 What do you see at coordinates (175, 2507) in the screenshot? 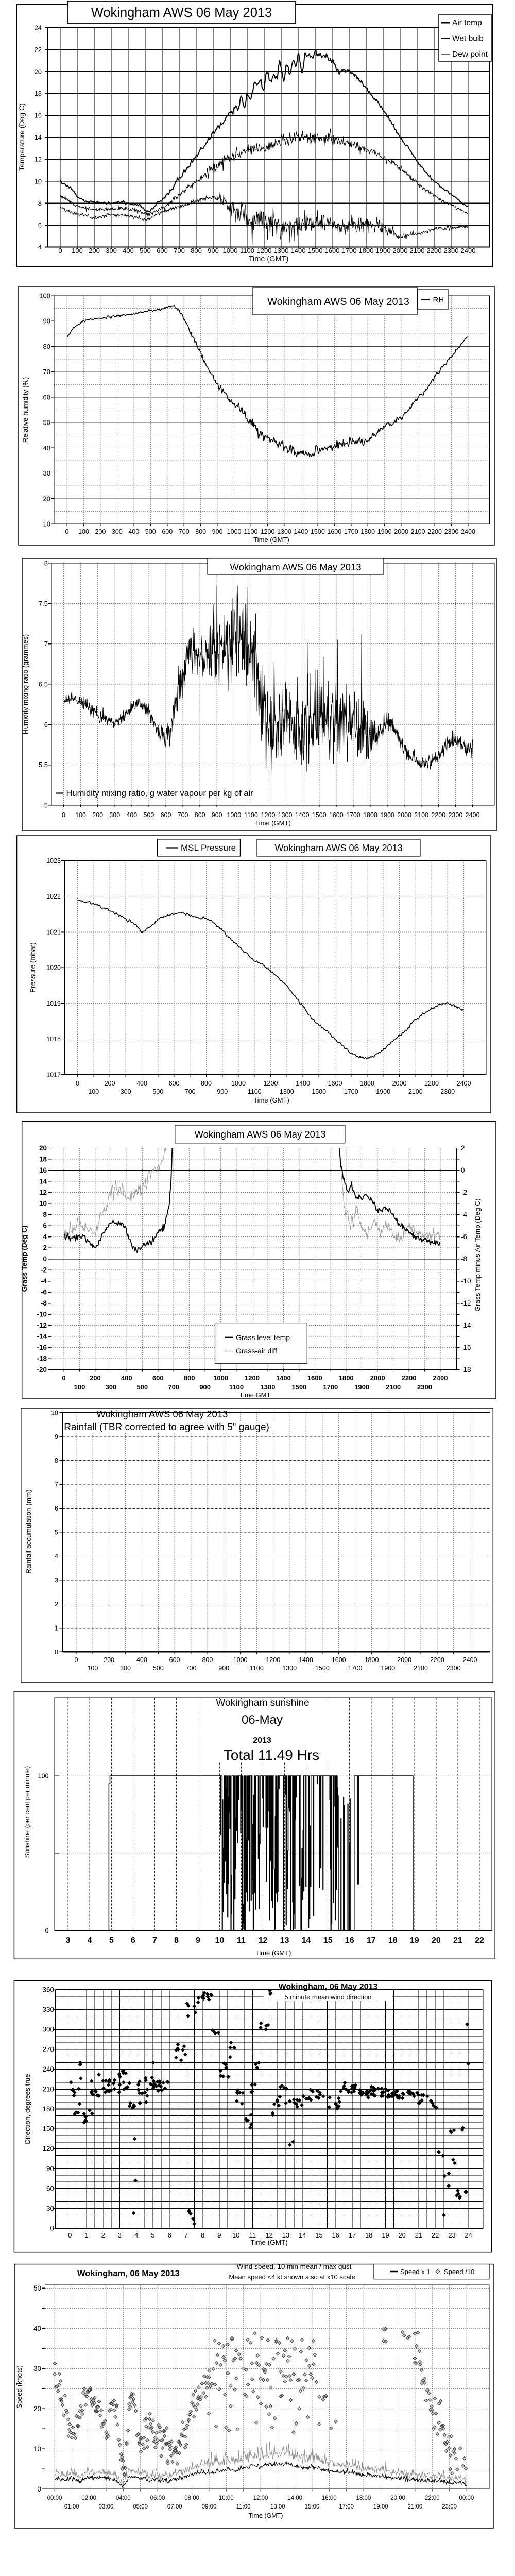
I see `svg-text: 07:00` at bounding box center [175, 2507].